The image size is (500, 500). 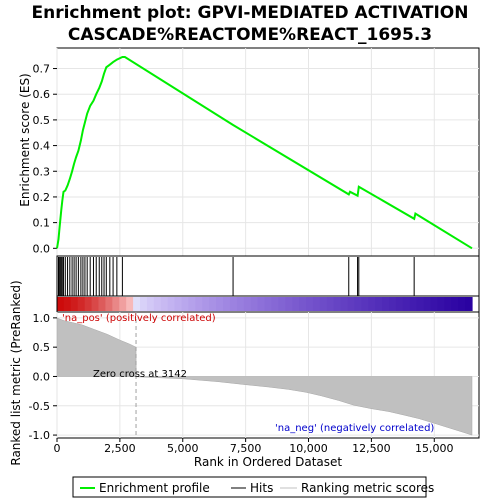 I want to click on metric-yaxis: 1.0 0.5 0.0 -0.5 -1.0, so click(x=43, y=377).